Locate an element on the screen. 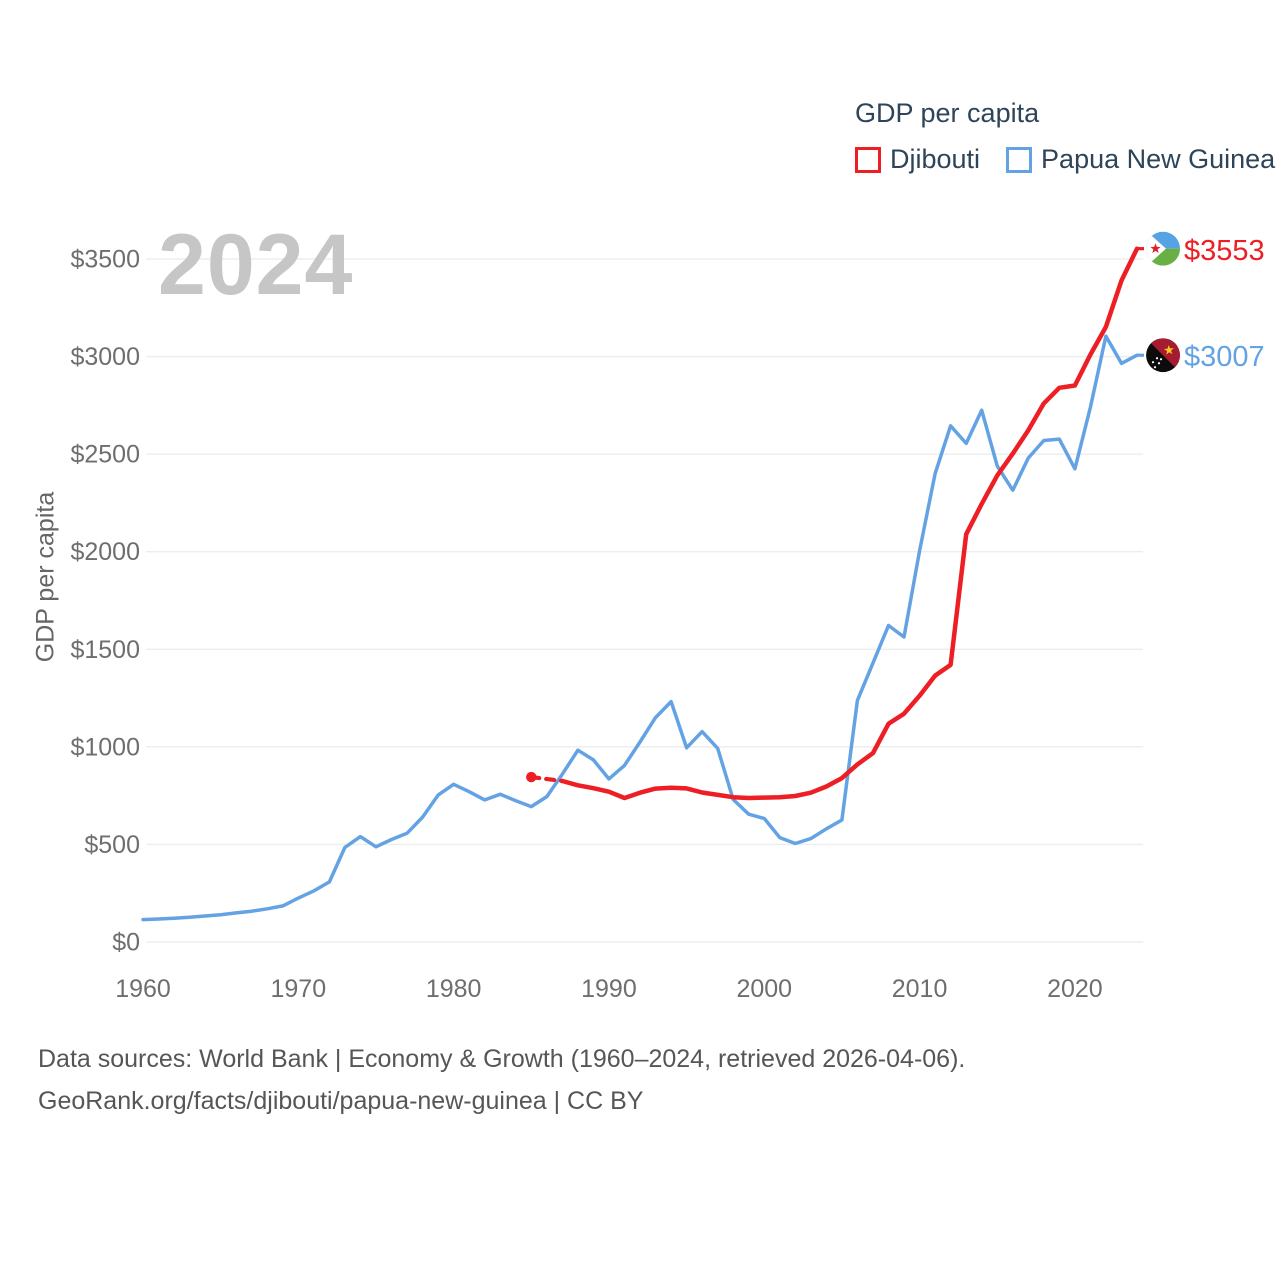 The width and height of the screenshot is (1280, 1280). y-tick-label: $1500 is located at coordinates (105, 650).